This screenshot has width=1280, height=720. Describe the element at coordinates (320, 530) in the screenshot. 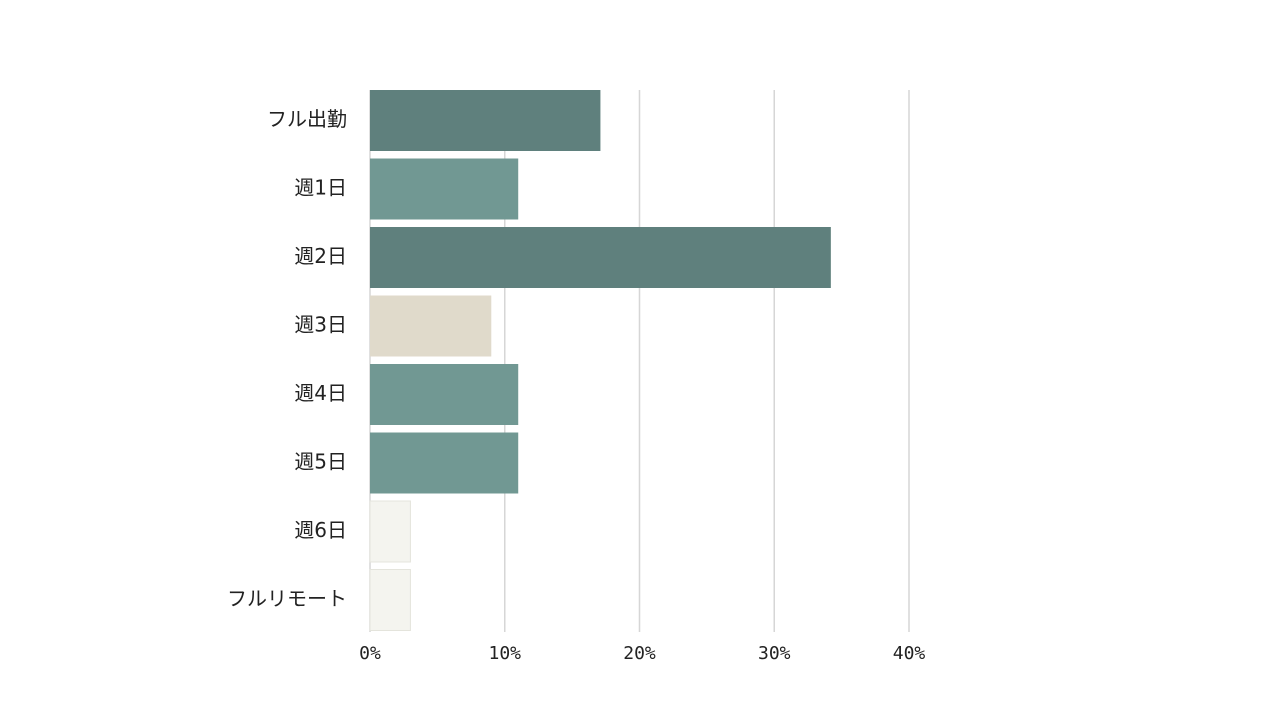

I see `category-label: 週6日` at that location.